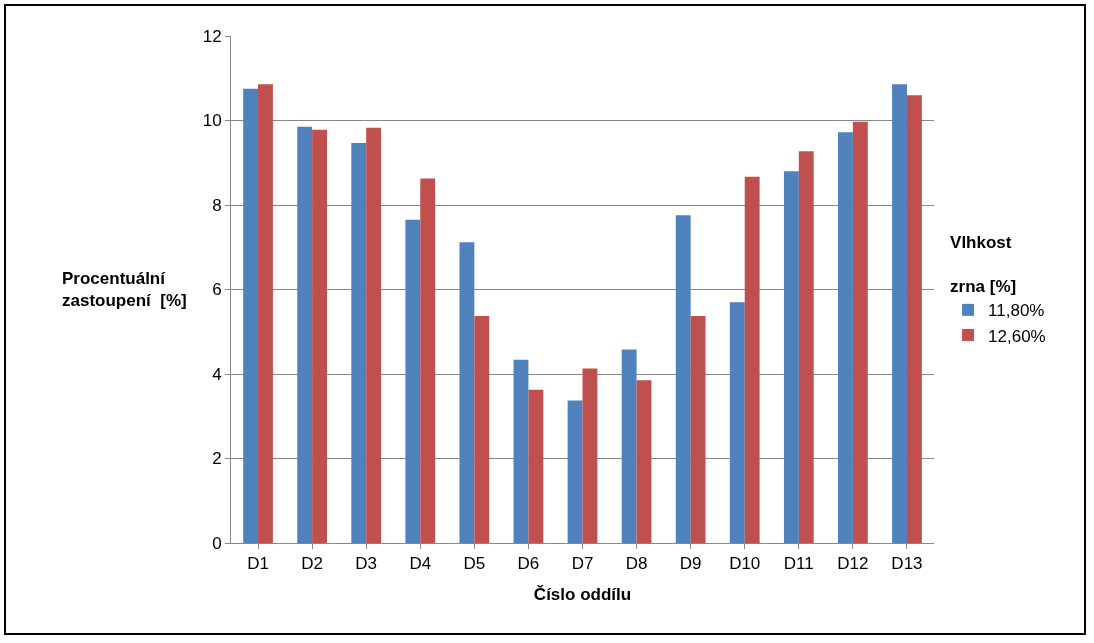 The image size is (1094, 643). I want to click on x-tick-label: D6, so click(528, 564).